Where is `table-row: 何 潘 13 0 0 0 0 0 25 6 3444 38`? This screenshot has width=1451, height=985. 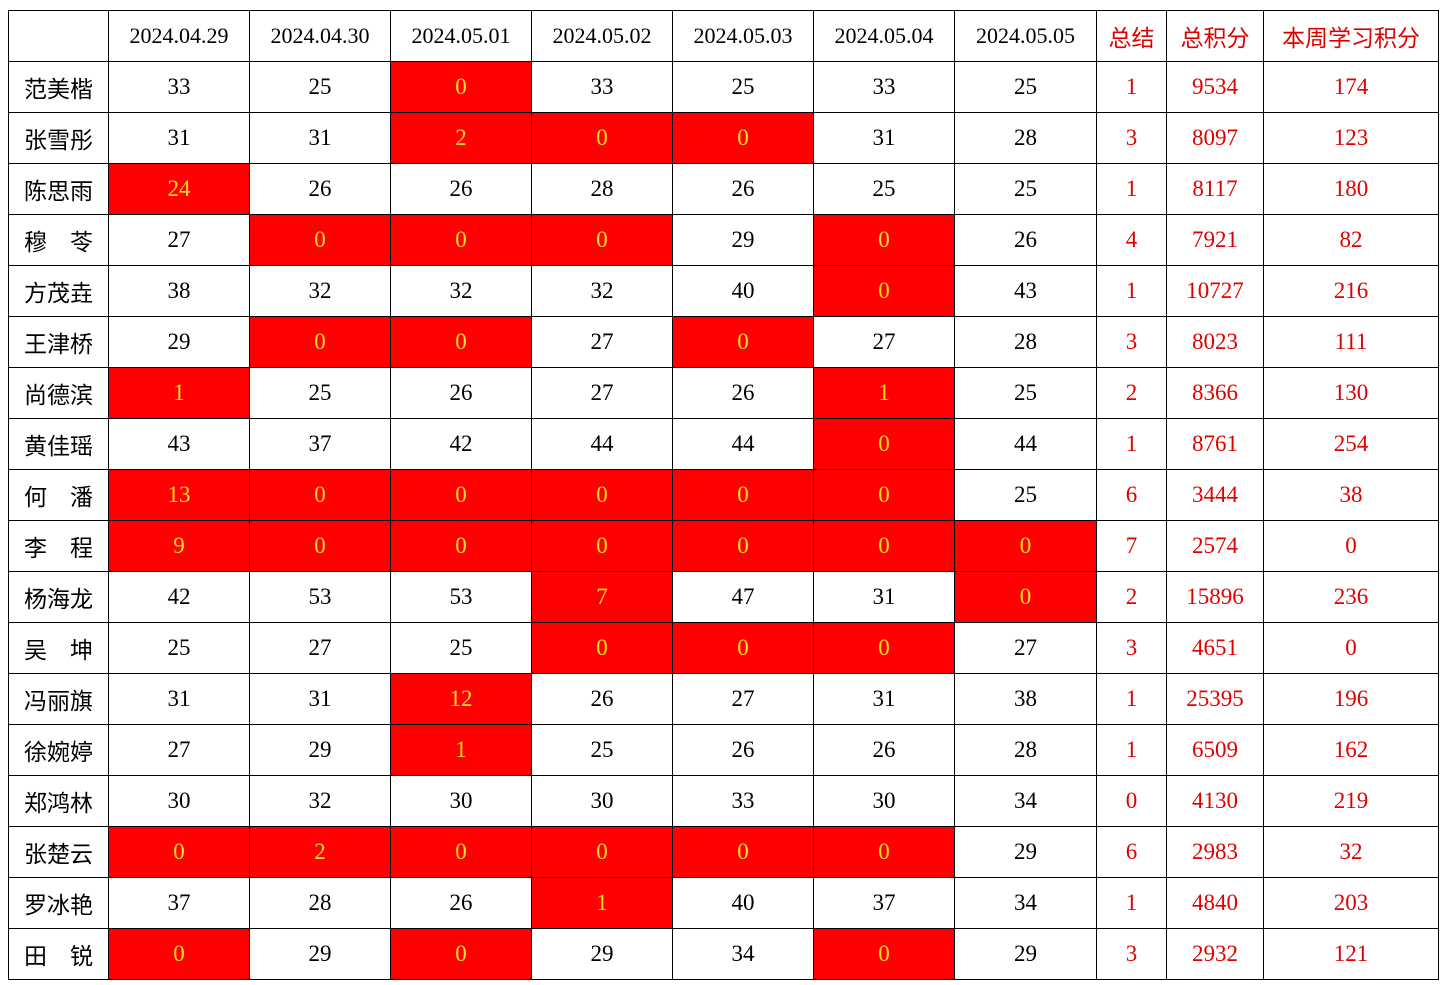
table-row: 何 潘 13 0 0 0 0 0 25 6 3444 38 is located at coordinates (723, 495).